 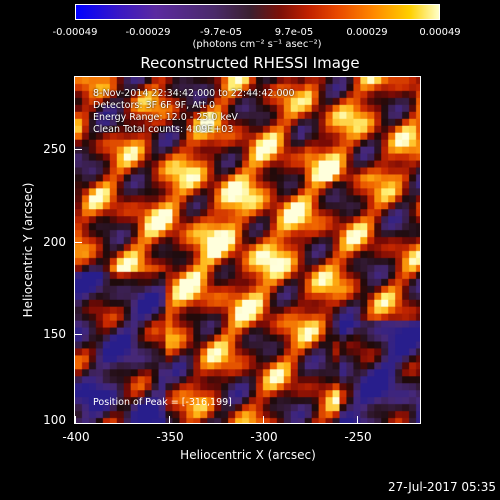 I want to click on peak-position: Position of Peak = [-316,199], so click(x=162, y=402).